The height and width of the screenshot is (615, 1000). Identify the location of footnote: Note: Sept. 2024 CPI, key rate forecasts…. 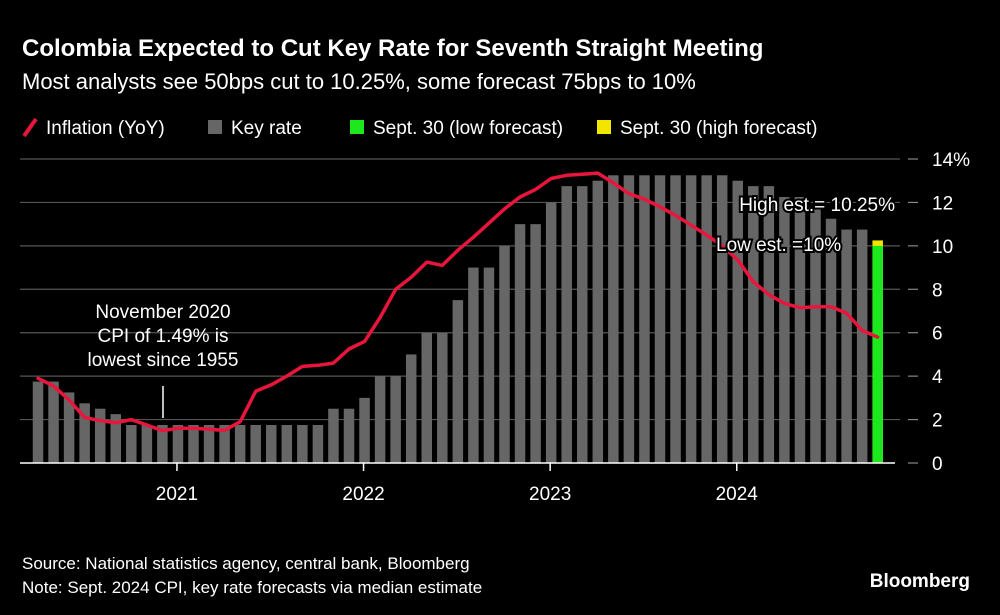
(252, 587).